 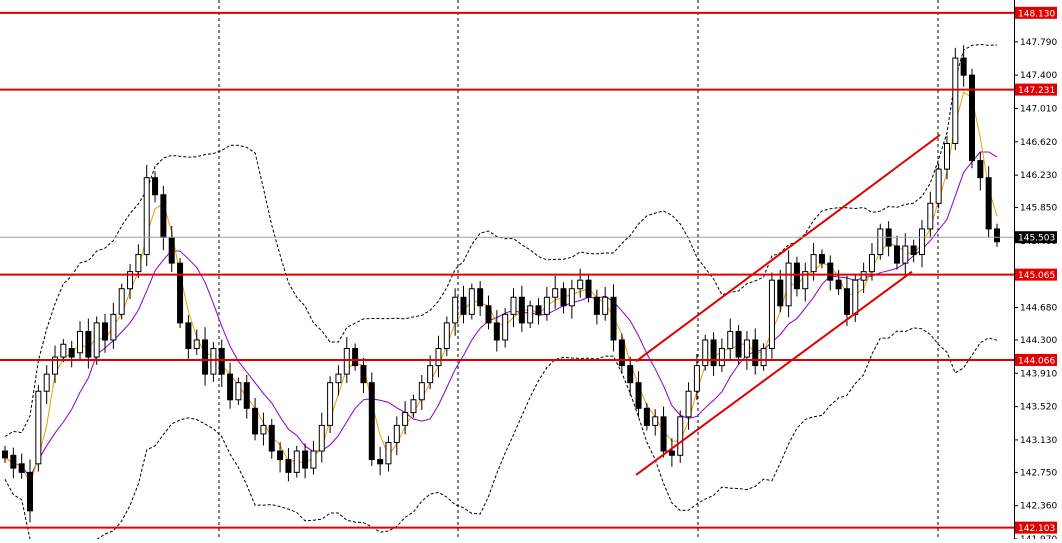 What do you see at coordinates (1038, 374) in the screenshot?
I see `y-tick-label: 143.910` at bounding box center [1038, 374].